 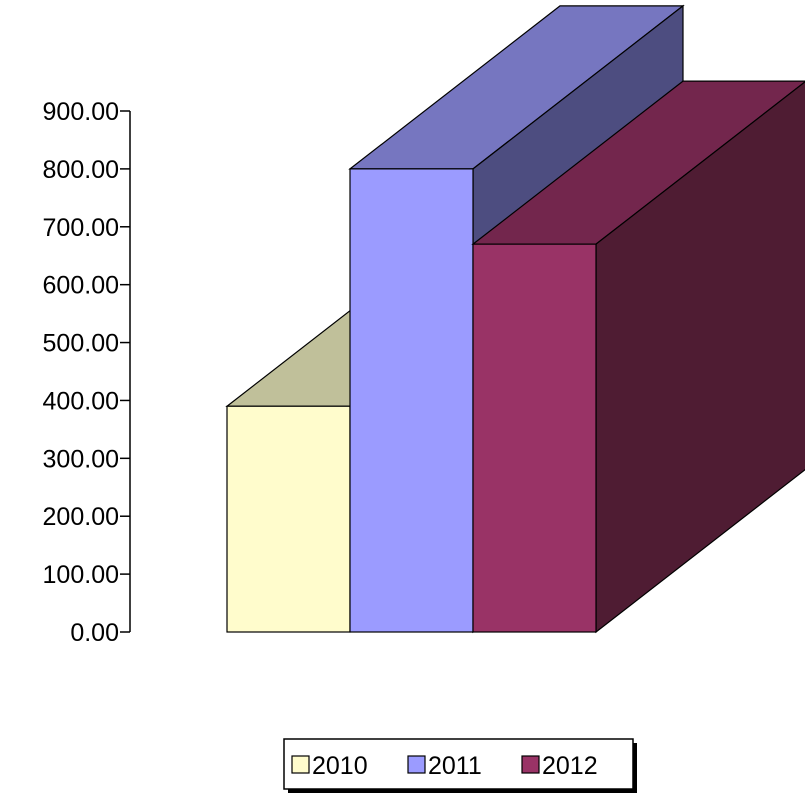 I want to click on legend-label-2011: 2011, so click(x=455, y=766).